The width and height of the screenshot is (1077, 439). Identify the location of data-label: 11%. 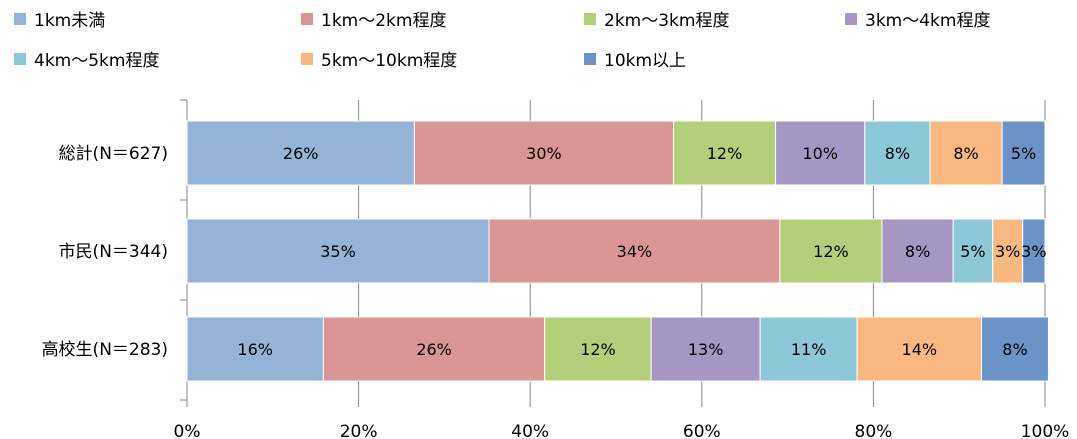
(809, 349).